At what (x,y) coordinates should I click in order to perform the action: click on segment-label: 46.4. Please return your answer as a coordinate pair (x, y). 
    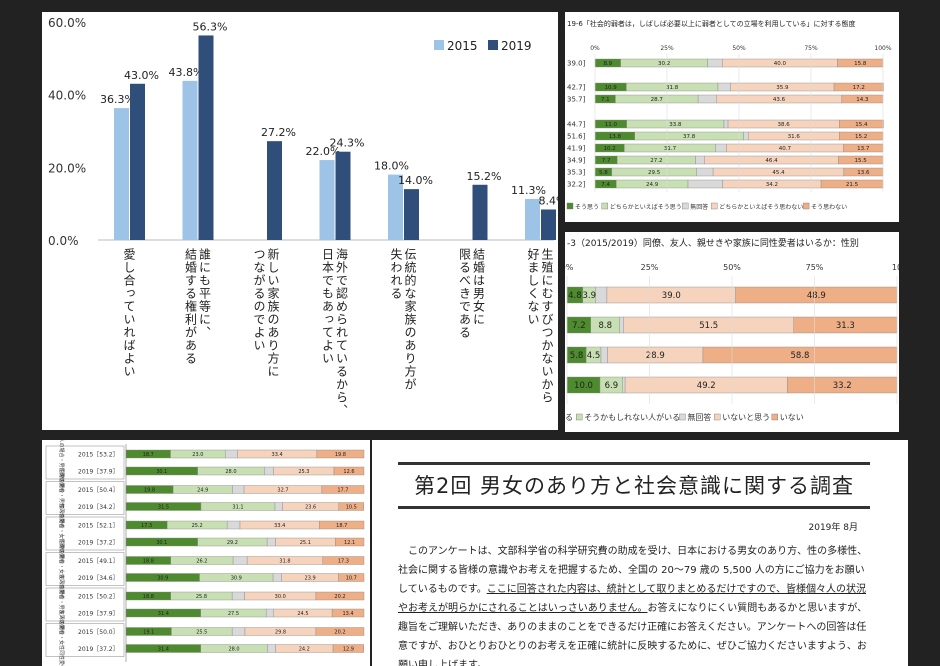
    Looking at the image, I should click on (771, 161).